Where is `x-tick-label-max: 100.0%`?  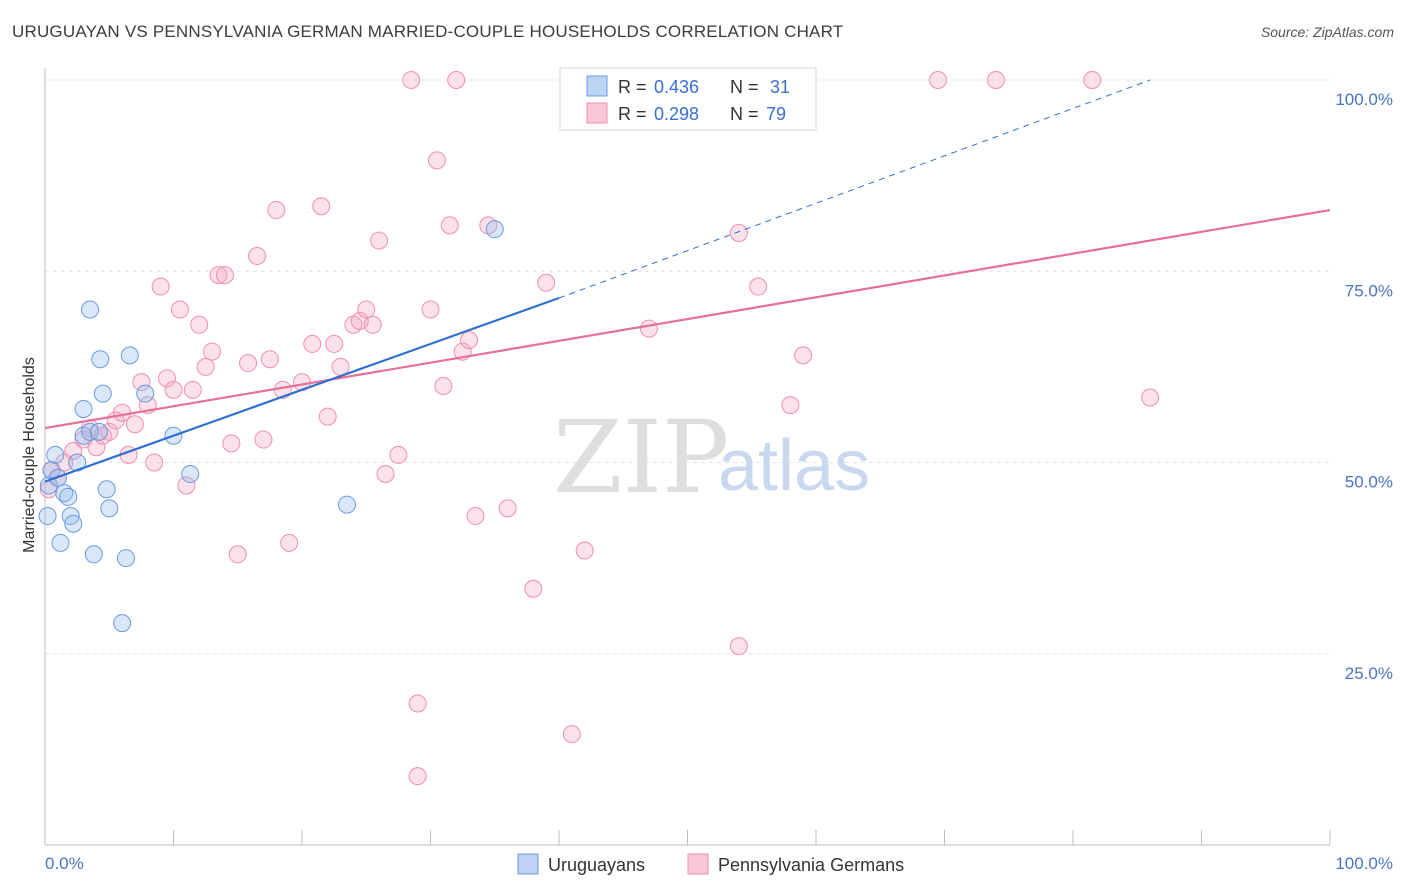
x-tick-label-max: 100.0% is located at coordinates (1364, 863).